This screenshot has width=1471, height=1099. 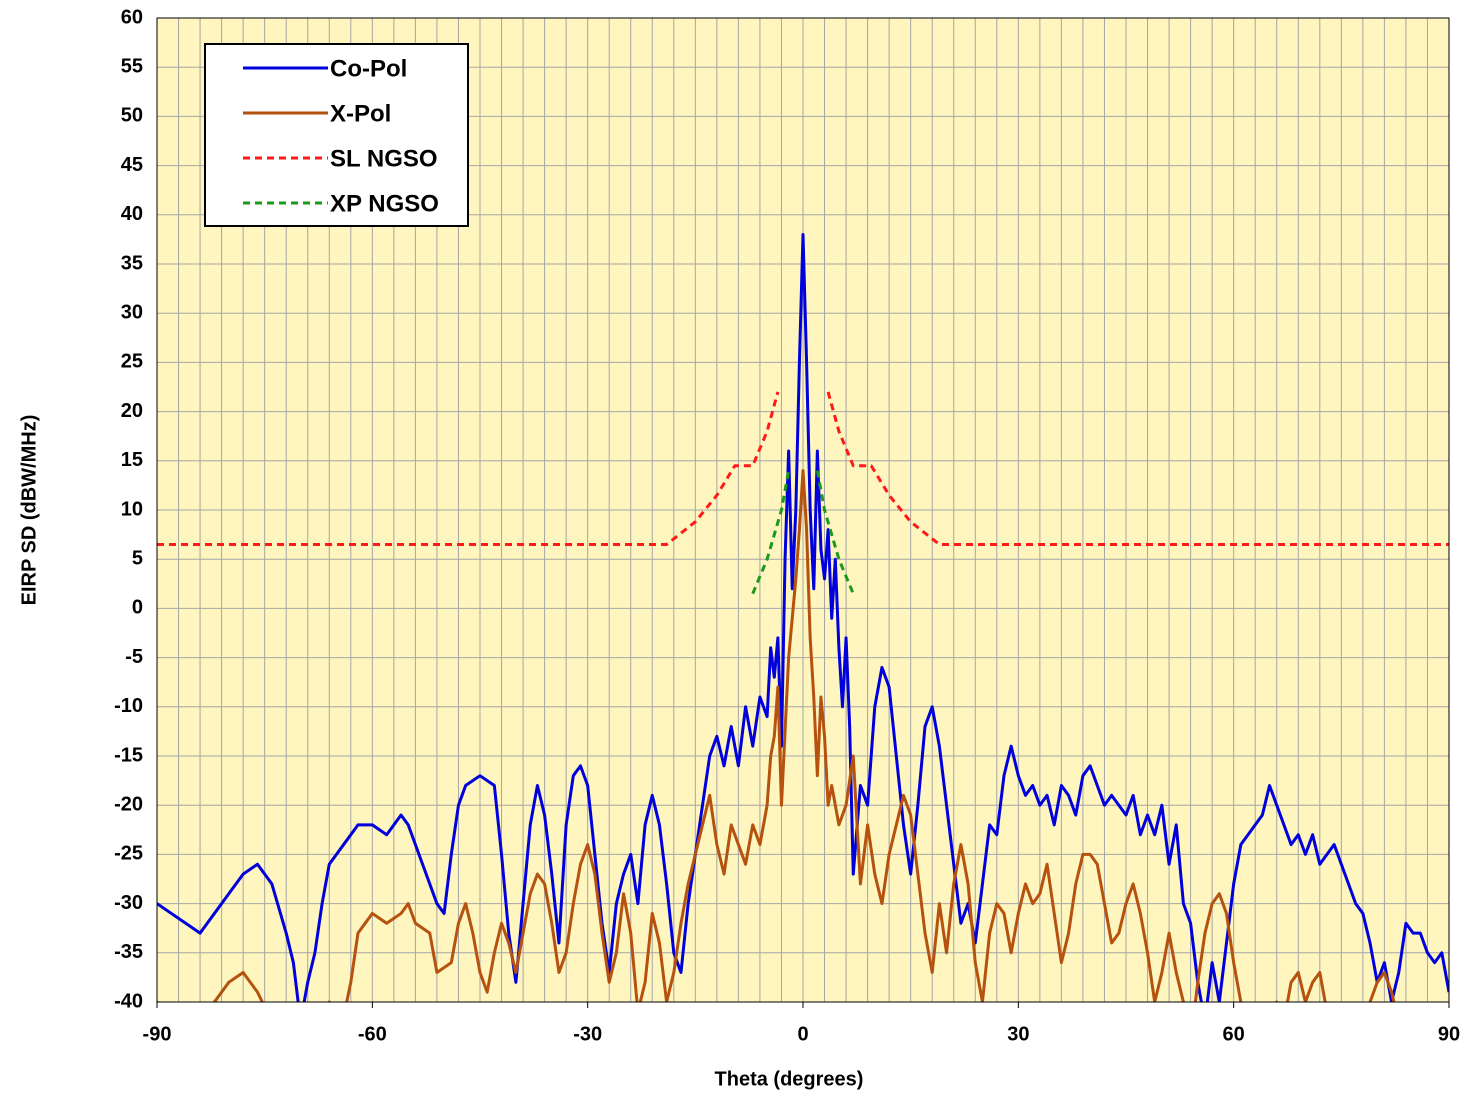 What do you see at coordinates (132, 460) in the screenshot?
I see `y-tick-label: 15` at bounding box center [132, 460].